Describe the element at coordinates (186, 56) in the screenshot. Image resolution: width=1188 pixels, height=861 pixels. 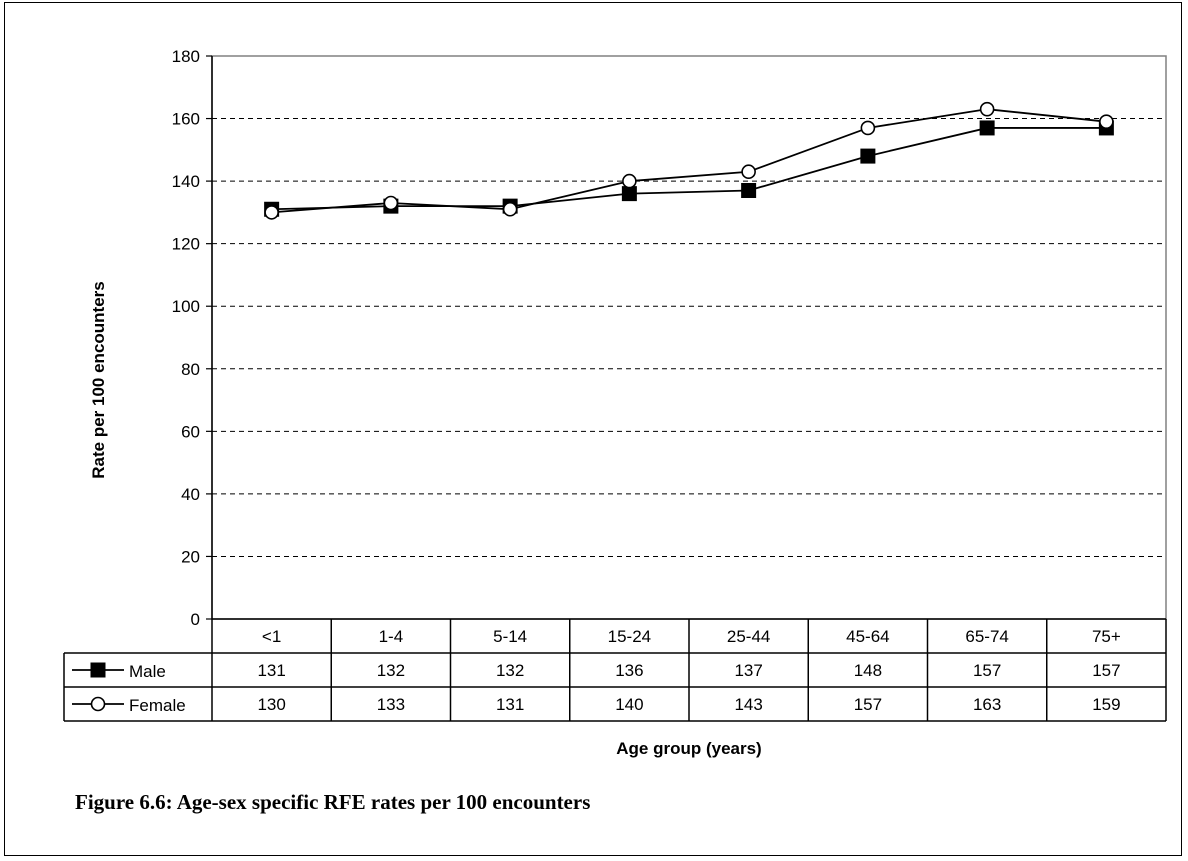
I see `y-tick-label: 180` at that location.